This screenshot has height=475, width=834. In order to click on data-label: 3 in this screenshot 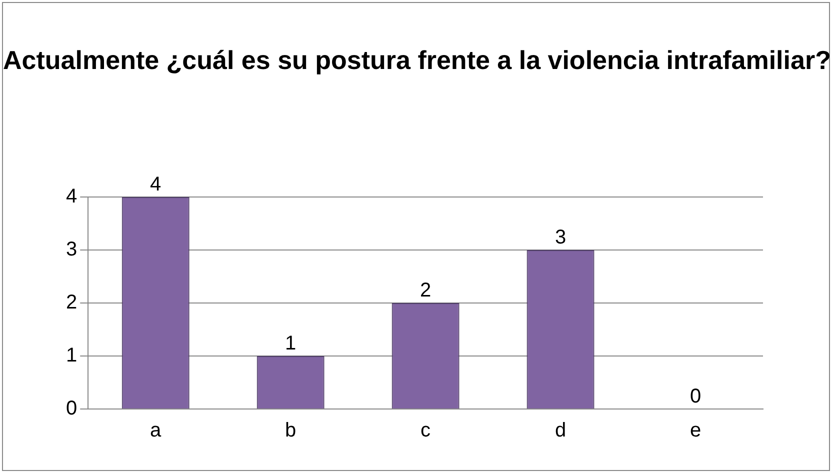, I will do `click(560, 237)`.